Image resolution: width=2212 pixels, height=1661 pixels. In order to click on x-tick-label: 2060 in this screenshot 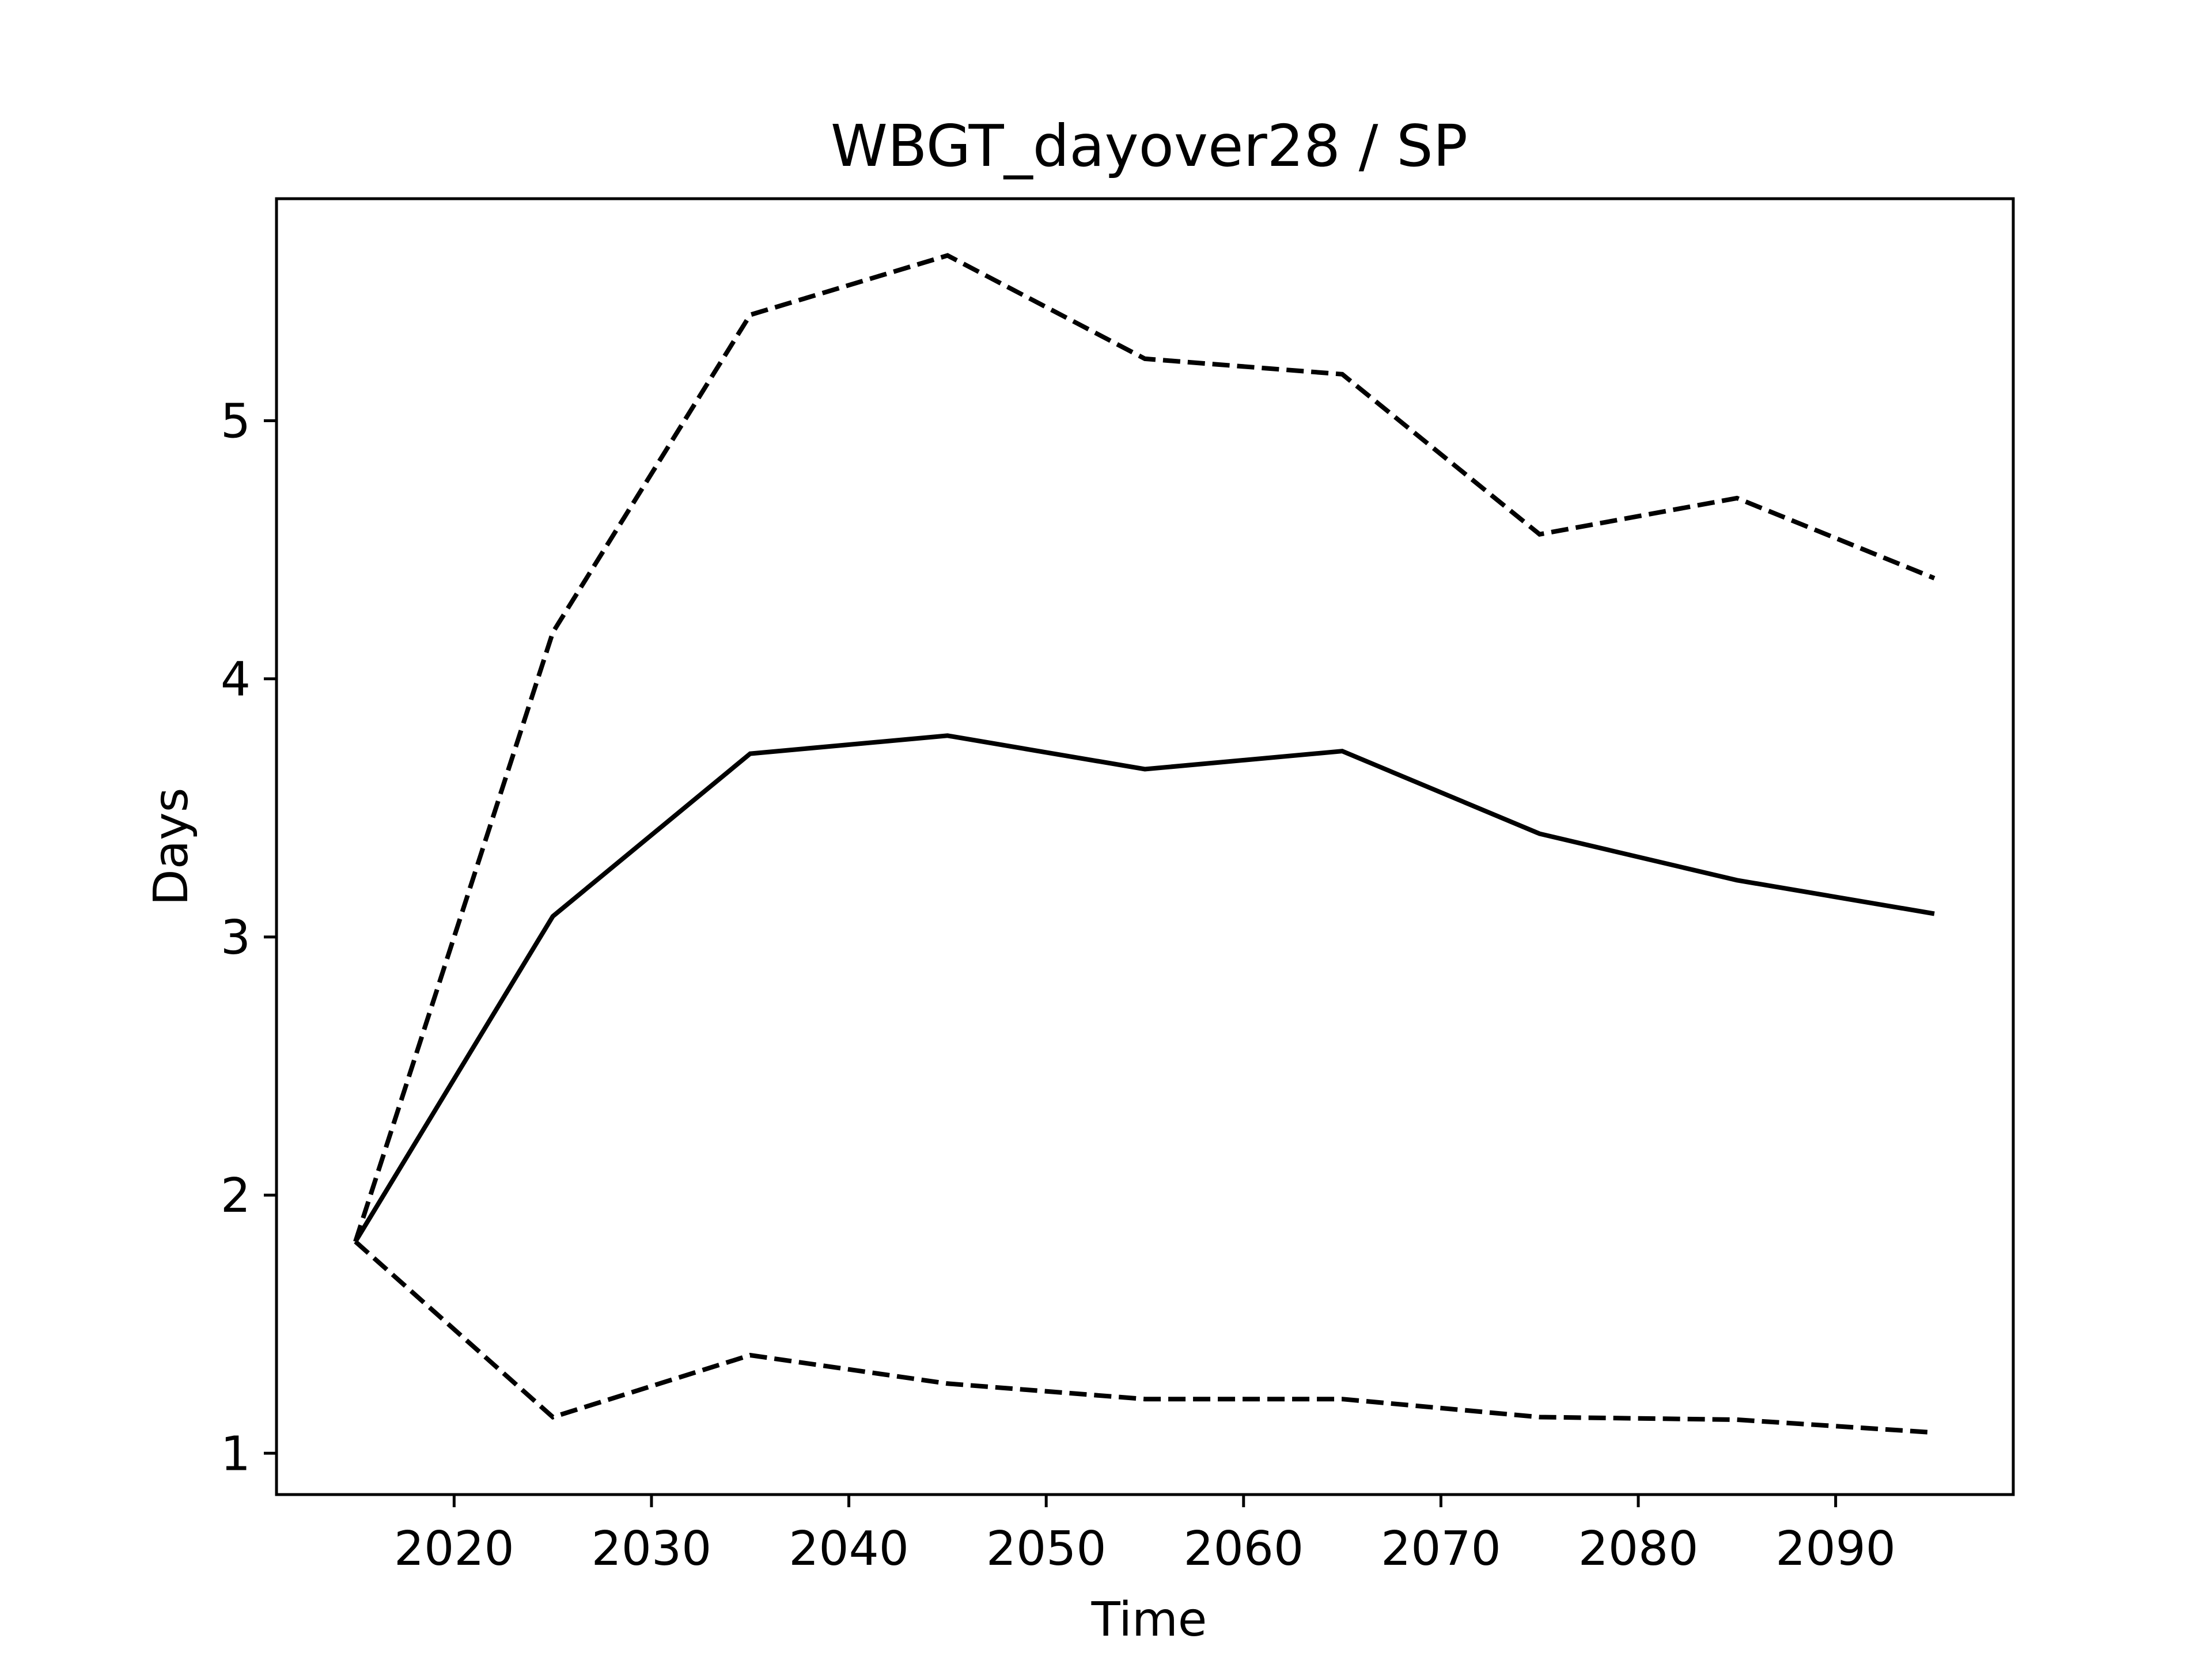, I will do `click(1243, 1549)`.